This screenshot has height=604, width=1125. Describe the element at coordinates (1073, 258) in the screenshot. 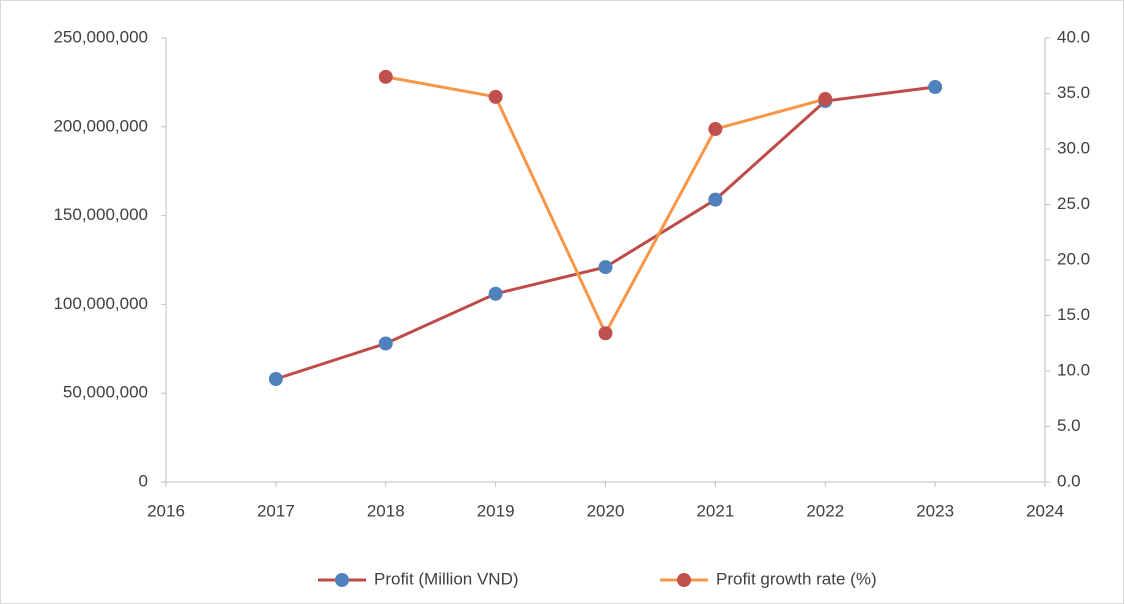

I see `y2-tick-label: 20.0` at that location.